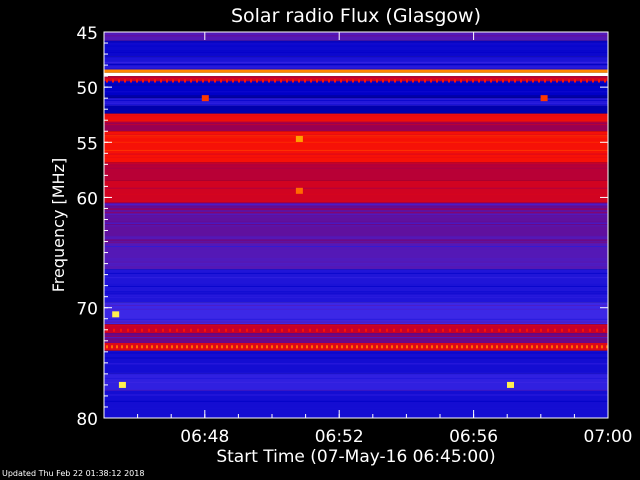 This screenshot has width=640, height=480. What do you see at coordinates (73, 473) in the screenshot?
I see `update-timestamp: Updated Thu Feb 22 01:38:12 2018` at bounding box center [73, 473].